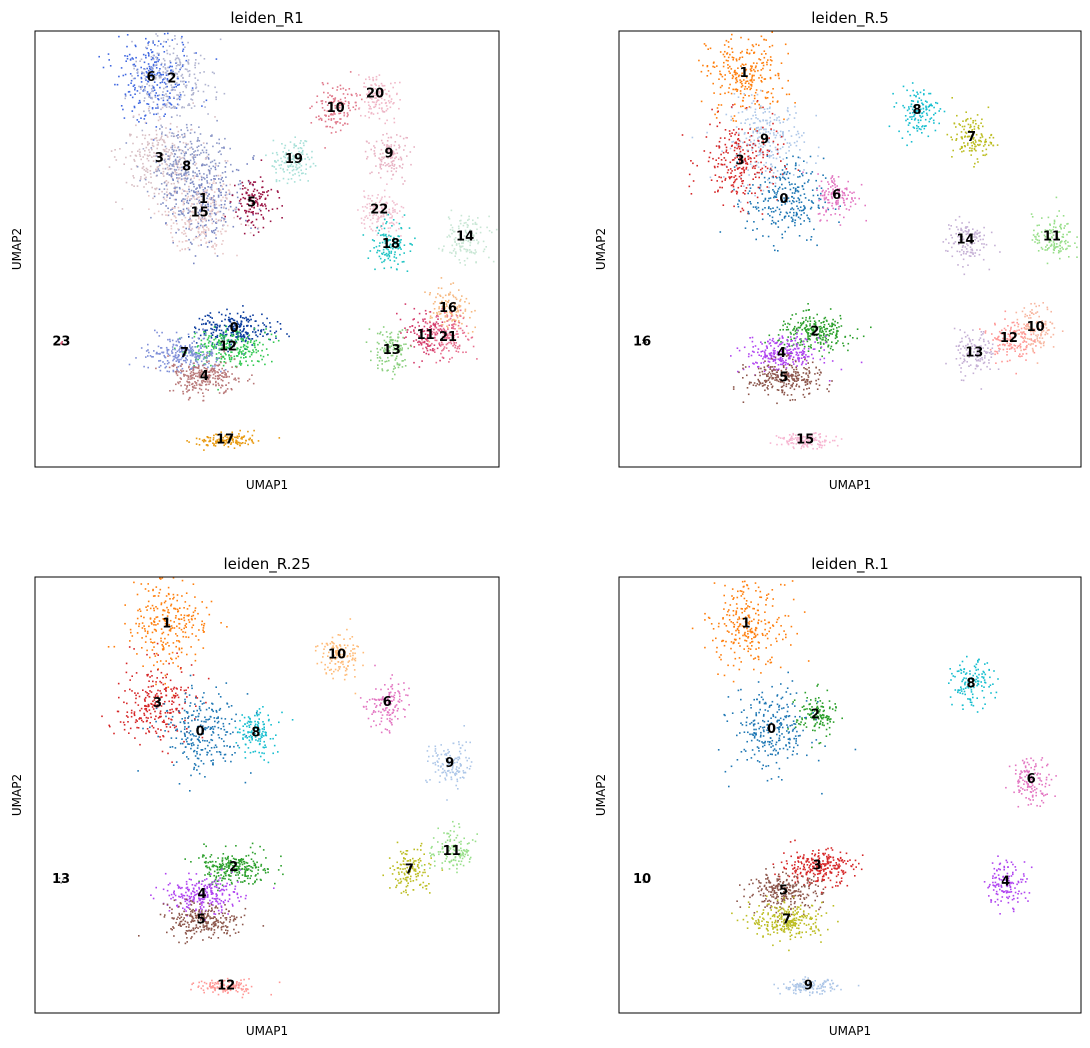  What do you see at coordinates (850, 18) in the screenshot?
I see `panel-title: leiden_R.5` at bounding box center [850, 18].